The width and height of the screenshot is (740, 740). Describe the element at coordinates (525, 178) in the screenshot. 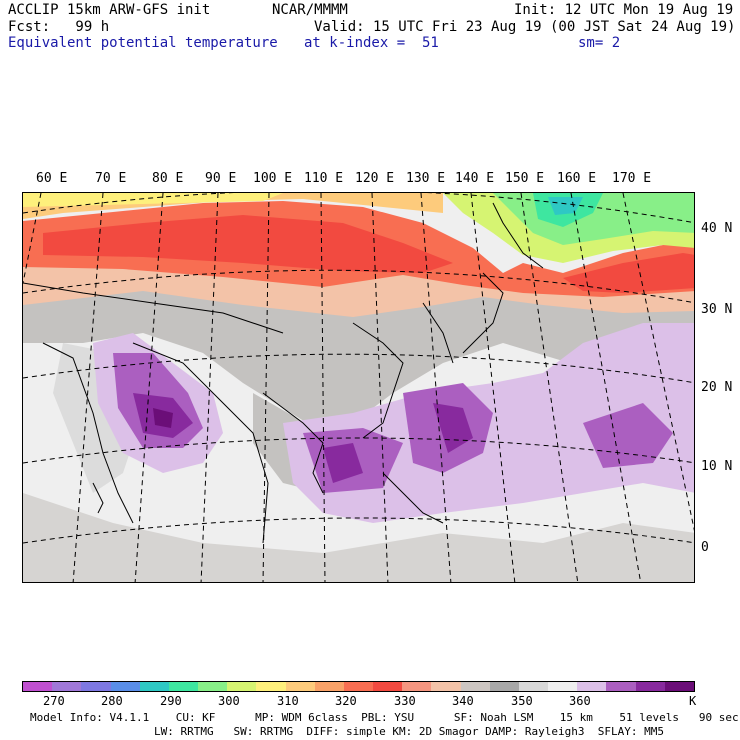

I see `lon-label: 150 E` at that location.